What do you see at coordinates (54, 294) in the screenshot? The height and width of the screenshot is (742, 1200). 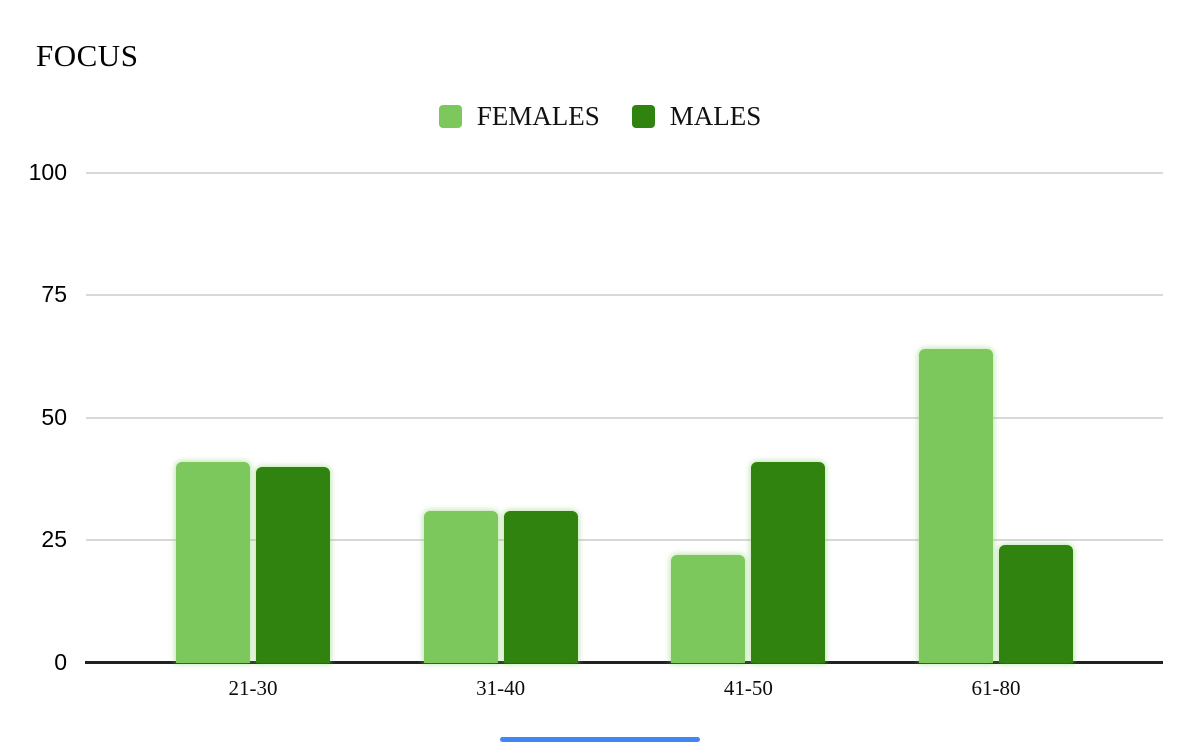 I see `y-tick-label-75: 75` at bounding box center [54, 294].